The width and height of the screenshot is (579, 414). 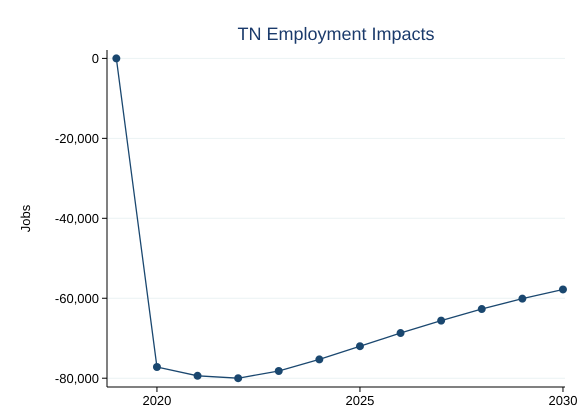 What do you see at coordinates (157, 400) in the screenshot?
I see `x-tick-label: 2020` at bounding box center [157, 400].